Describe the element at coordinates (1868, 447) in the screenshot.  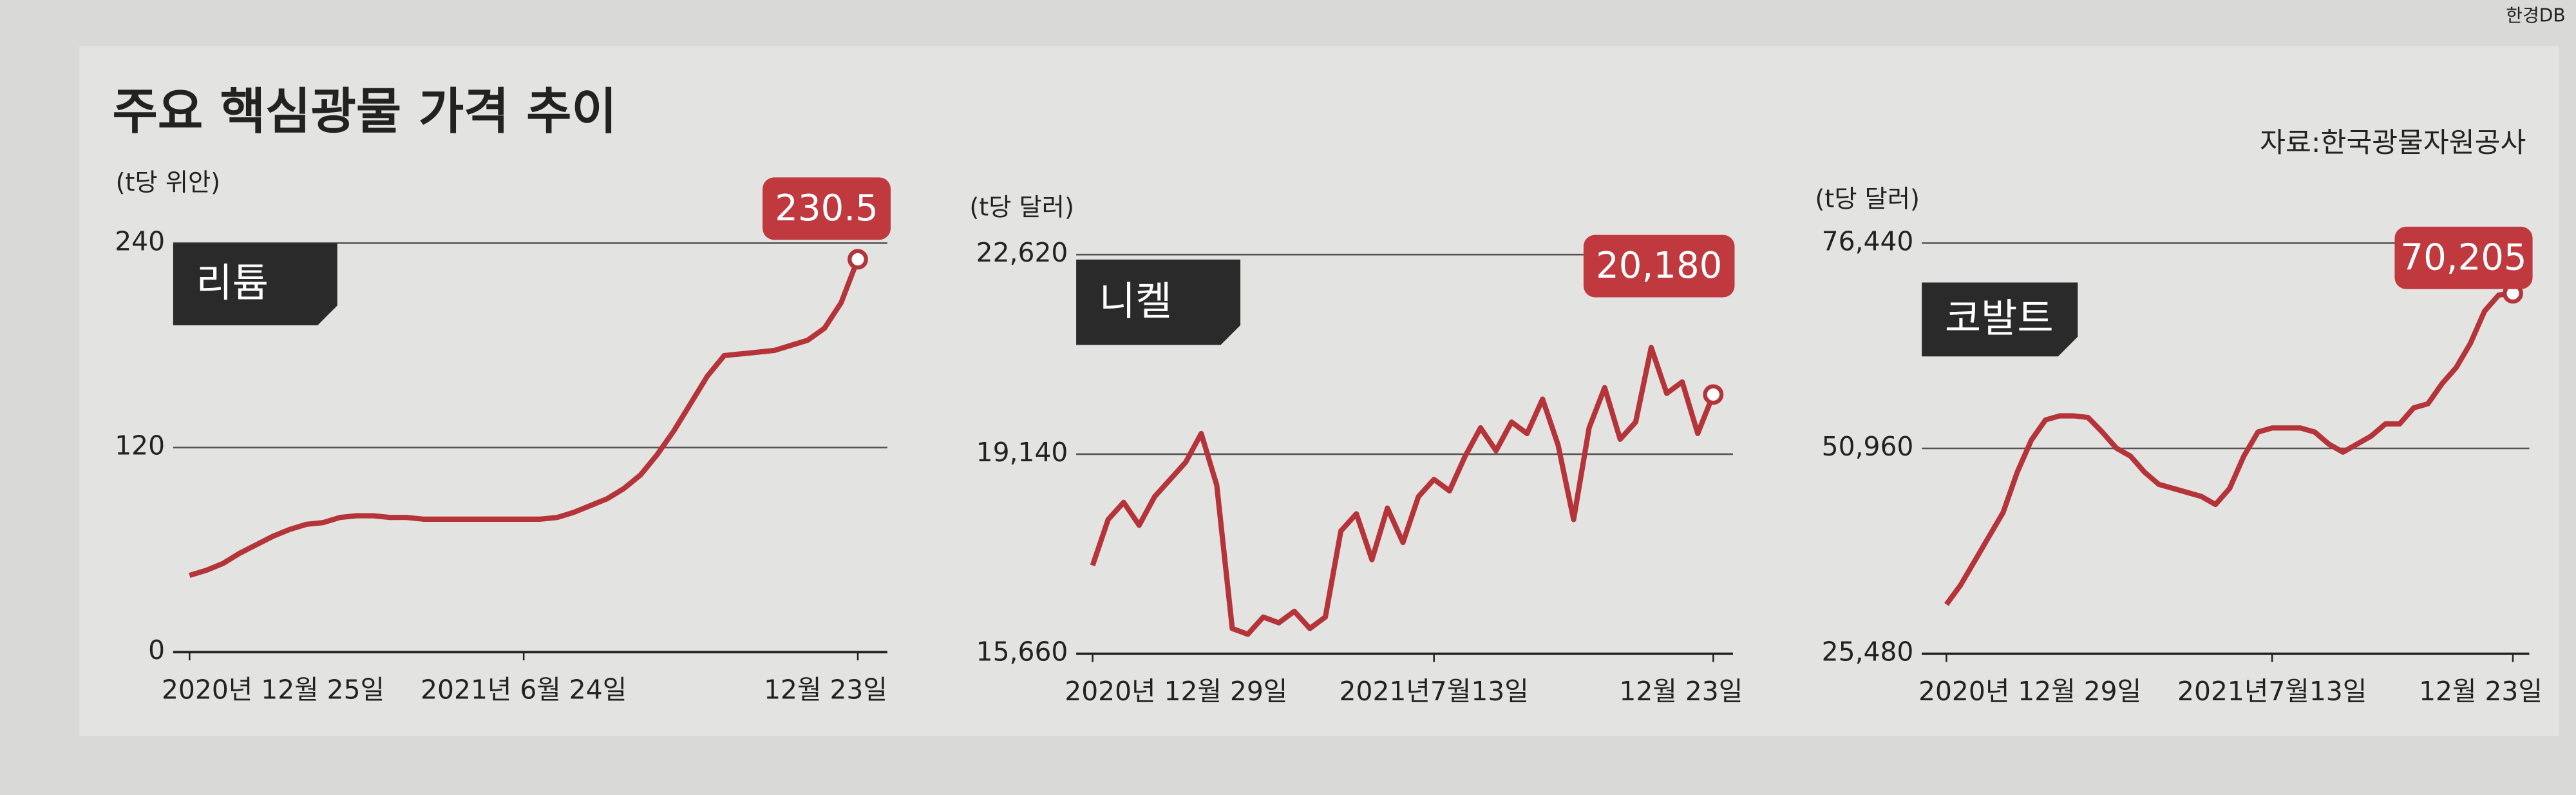
I see `y-tick-label: 50,960` at that location.